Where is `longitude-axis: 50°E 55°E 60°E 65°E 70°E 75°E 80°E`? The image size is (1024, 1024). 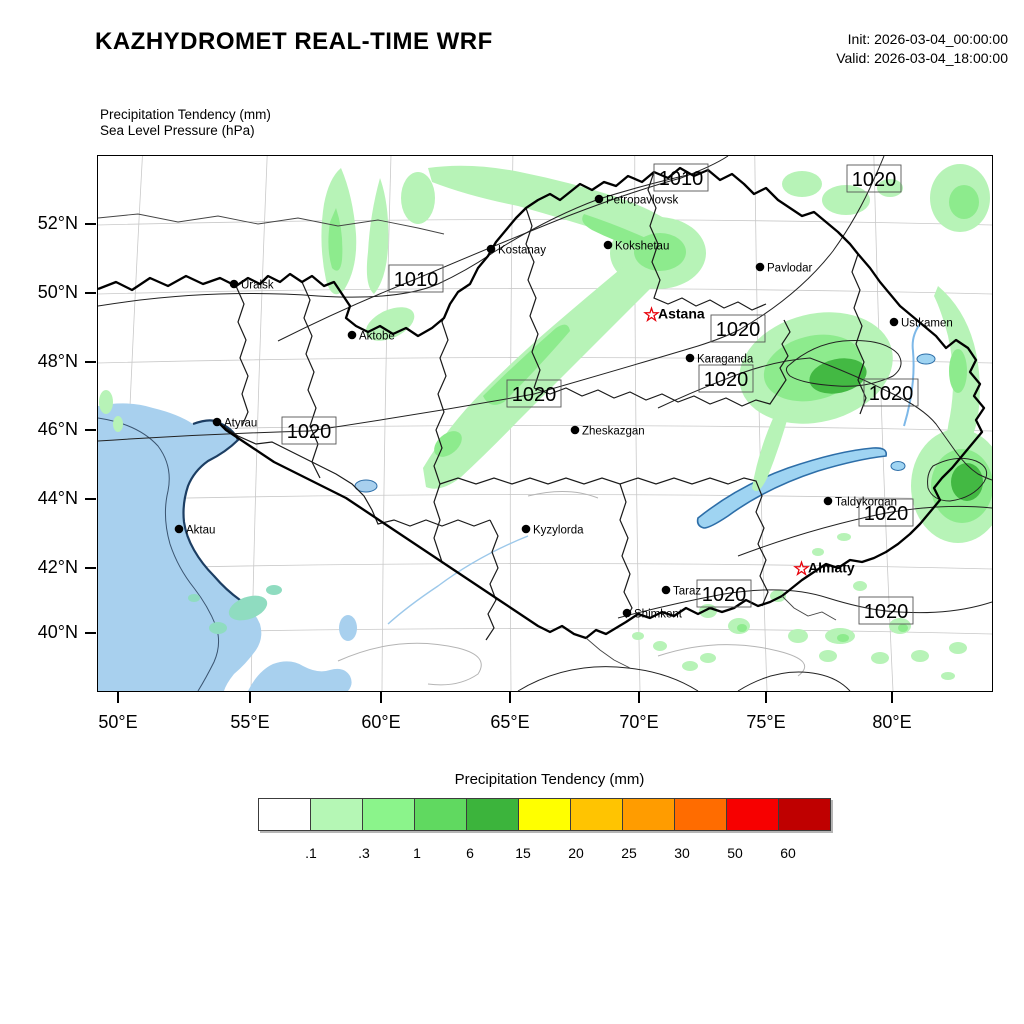 longitude-axis: 50°E 55°E 60°E 65°E 70°E 75°E 80°E is located at coordinates (544, 715).